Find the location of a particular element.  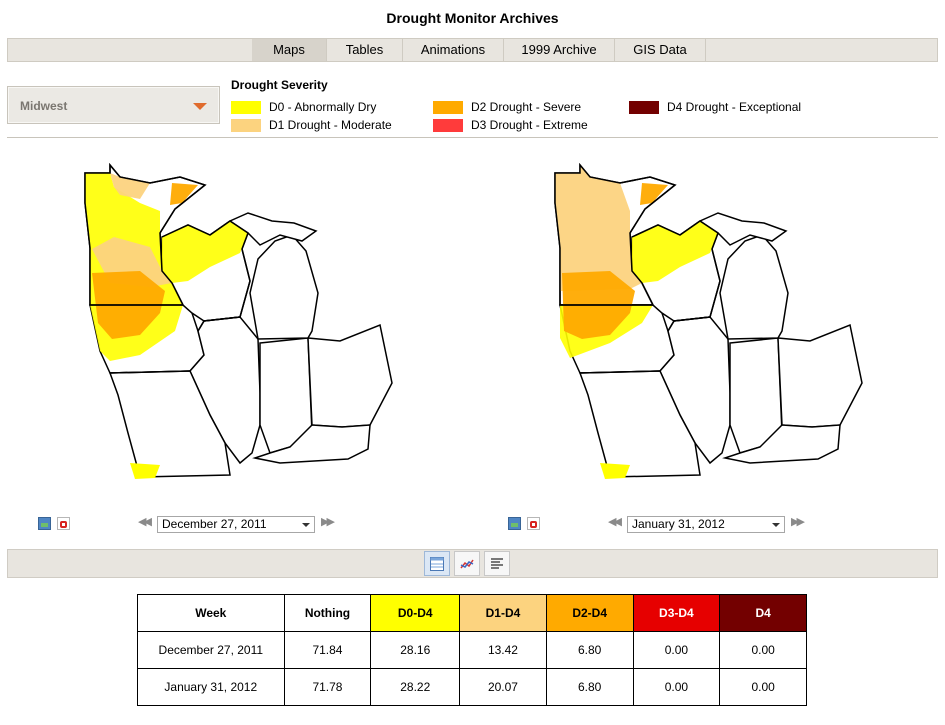

table-view-icon is located at coordinates (437, 564).